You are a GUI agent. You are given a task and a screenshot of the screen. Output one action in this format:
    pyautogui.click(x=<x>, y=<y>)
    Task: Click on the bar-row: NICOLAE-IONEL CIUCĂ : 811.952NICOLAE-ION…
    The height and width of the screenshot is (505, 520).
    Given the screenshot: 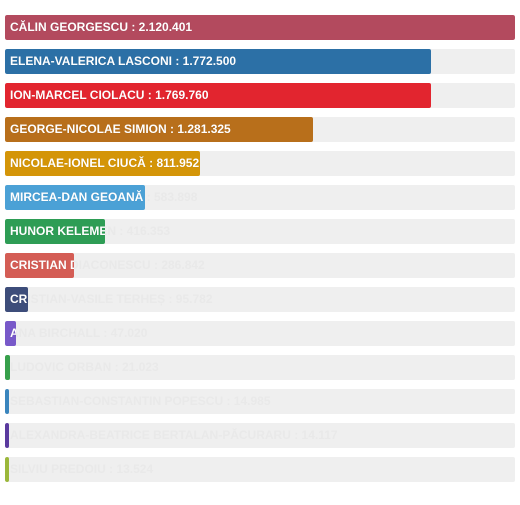 What is the action you would take?
    pyautogui.click(x=260, y=163)
    